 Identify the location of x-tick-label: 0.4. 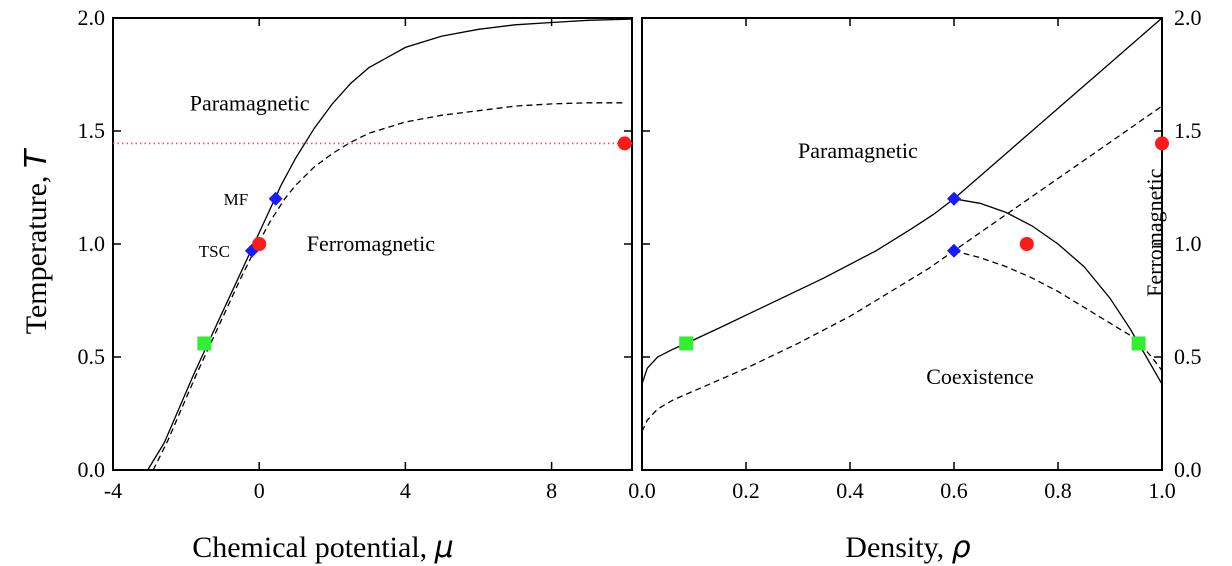
(850, 490).